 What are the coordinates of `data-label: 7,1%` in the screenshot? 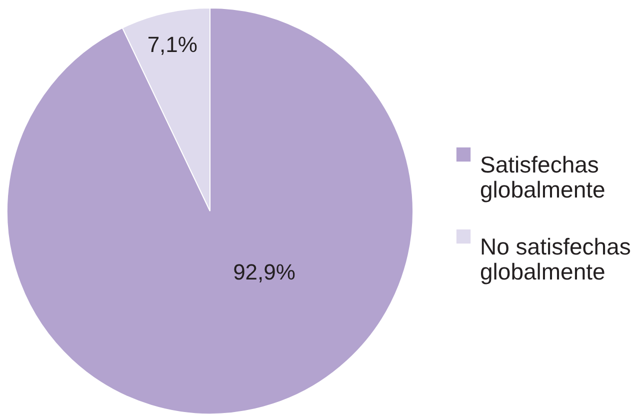 It's located at (172, 45).